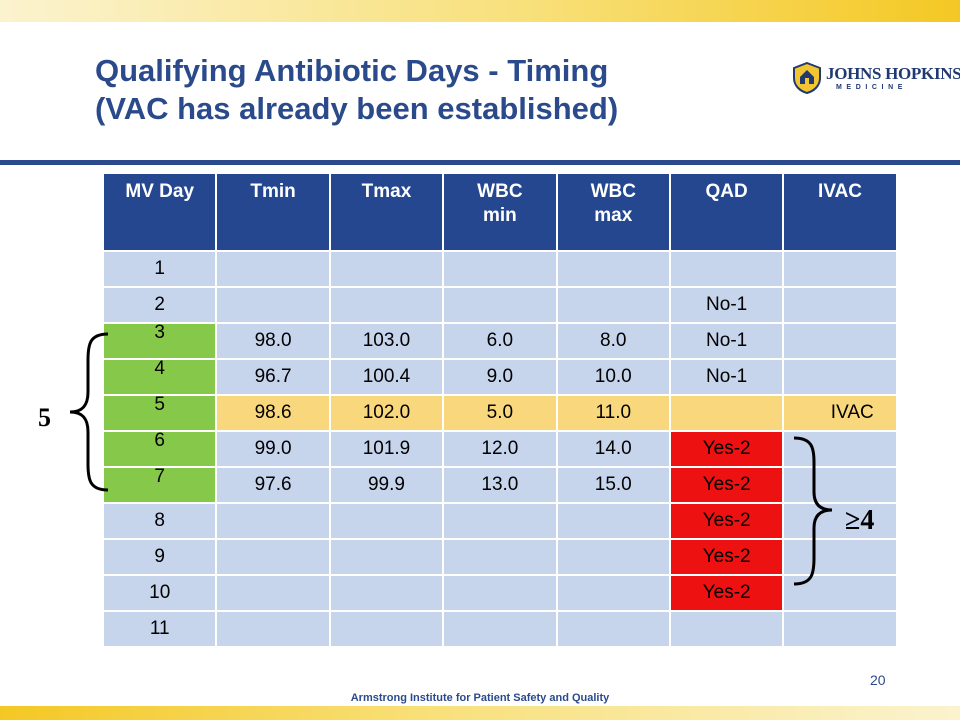 The width and height of the screenshot is (960, 720). I want to click on cell-wbc-max: 10.0, so click(613, 377).